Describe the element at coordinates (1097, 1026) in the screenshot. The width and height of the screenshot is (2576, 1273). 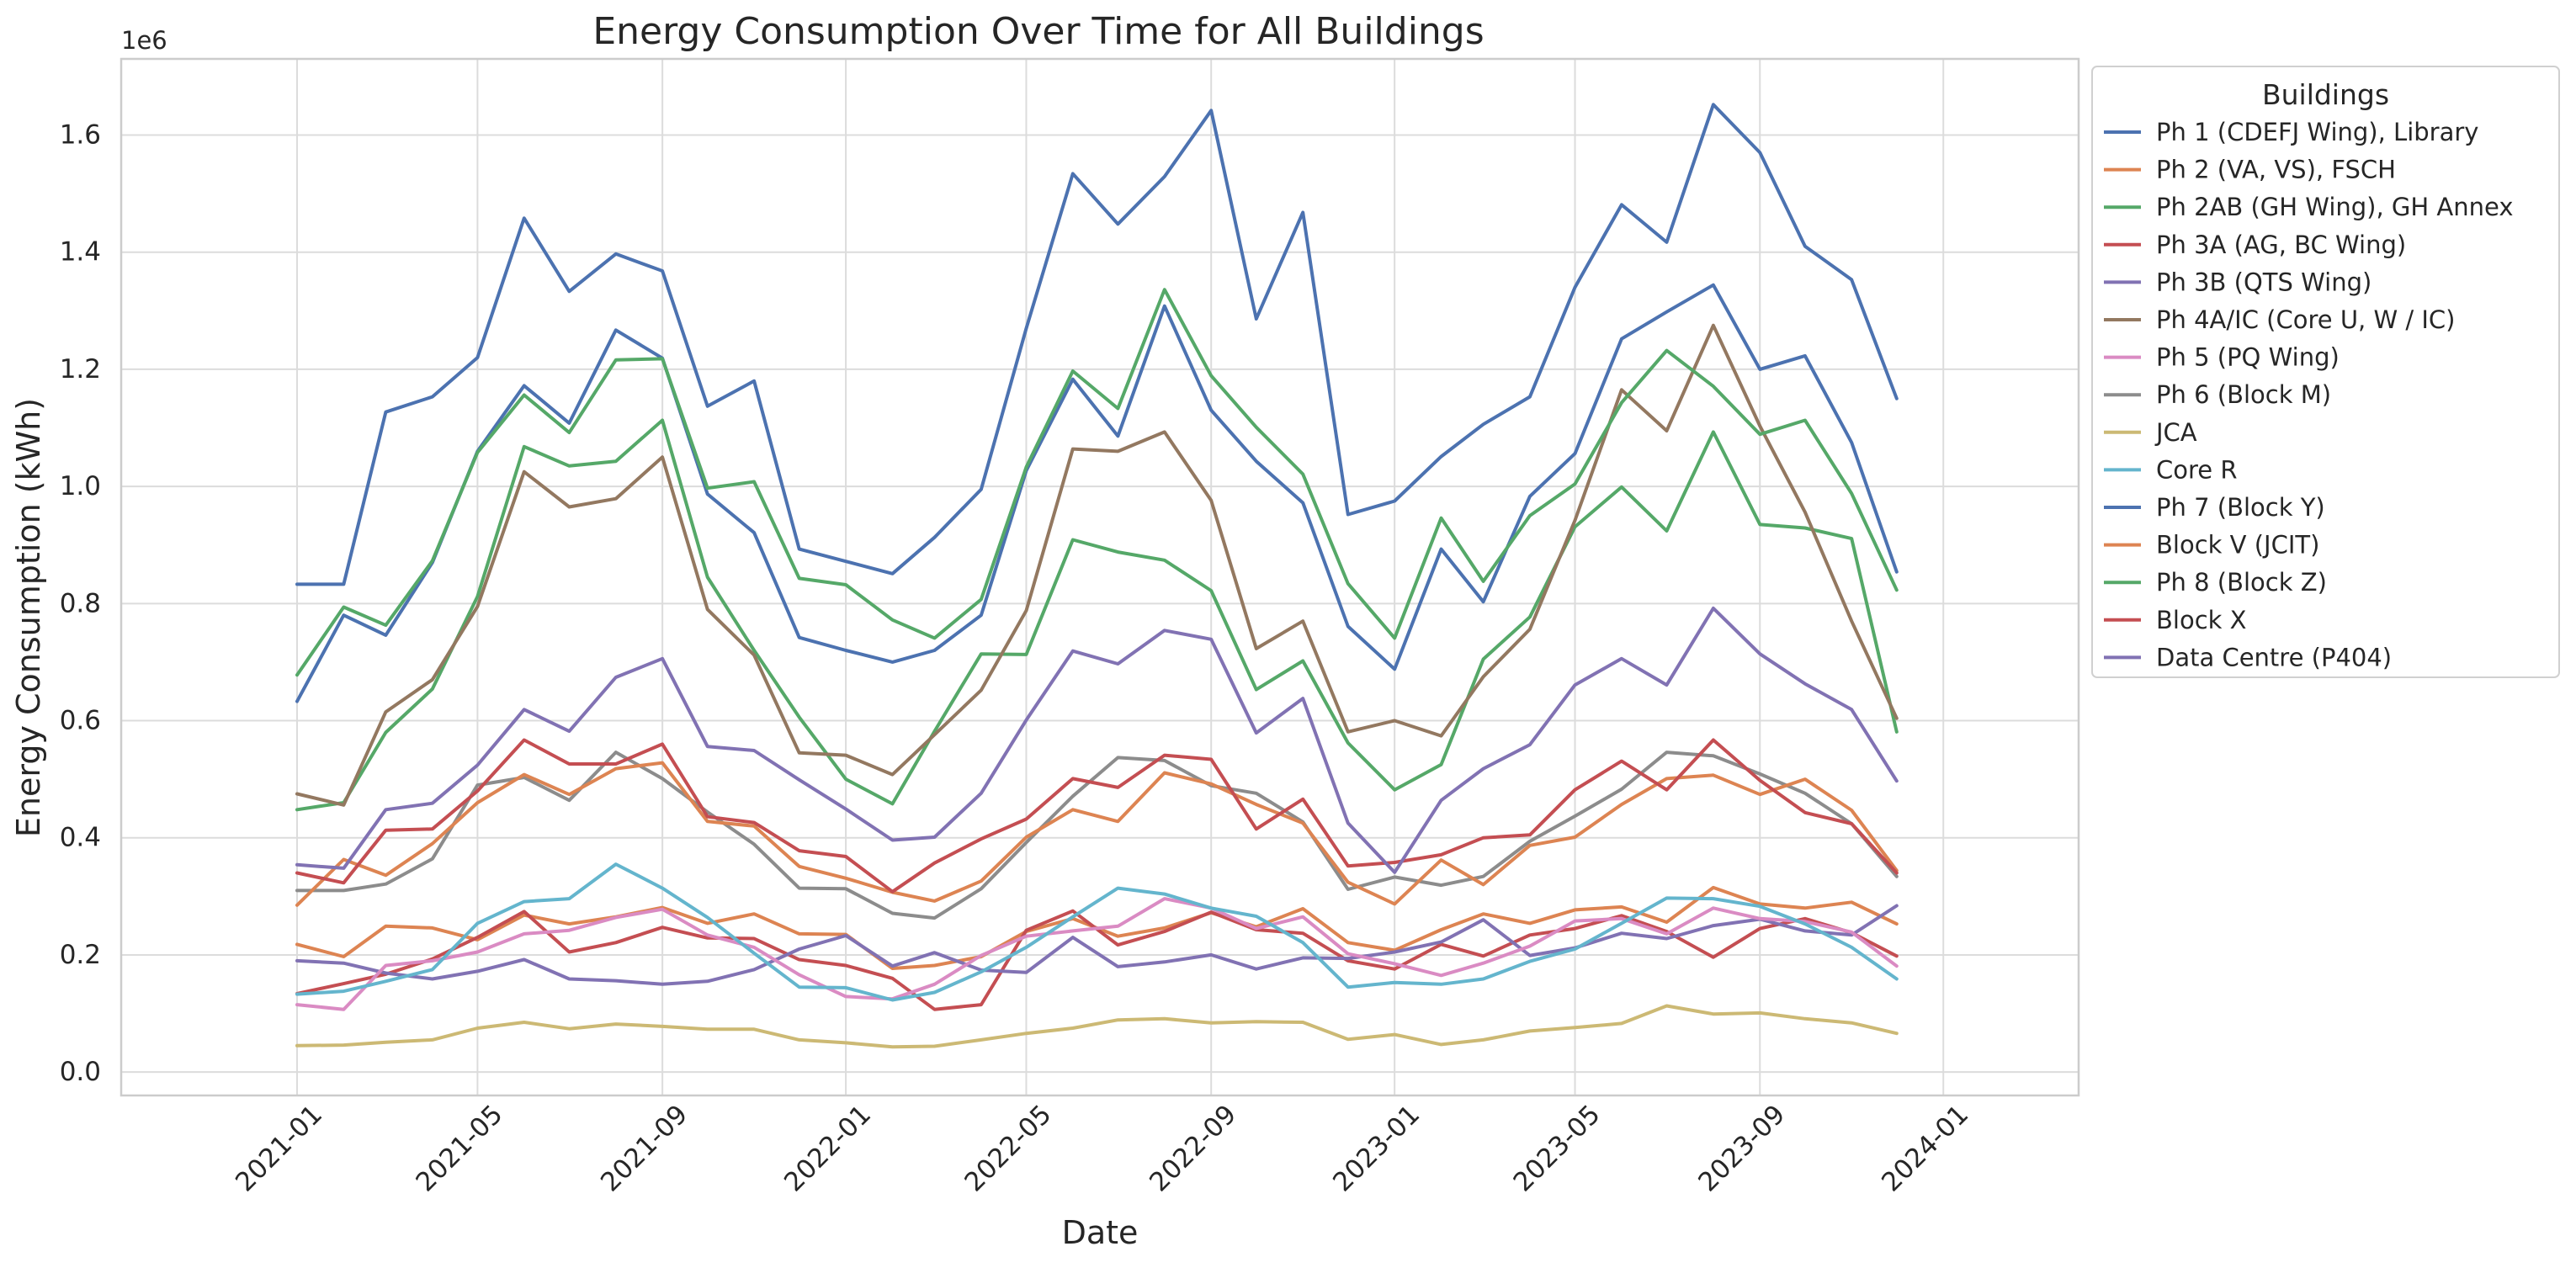
I see `series-line-jca` at that location.